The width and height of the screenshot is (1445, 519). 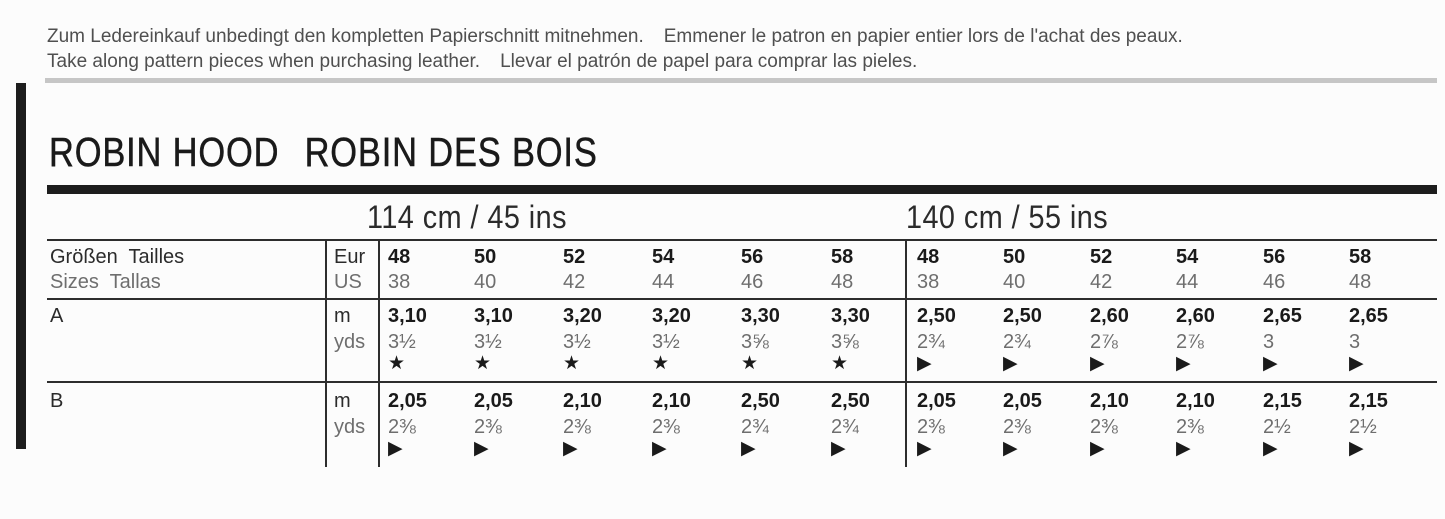 What do you see at coordinates (1104, 342) in the screenshot?
I see `yards-cell: 2⅞` at bounding box center [1104, 342].